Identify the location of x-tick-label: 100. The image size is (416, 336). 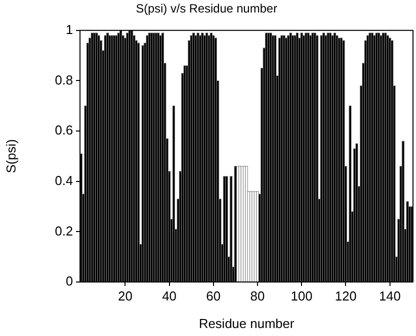
(301, 296).